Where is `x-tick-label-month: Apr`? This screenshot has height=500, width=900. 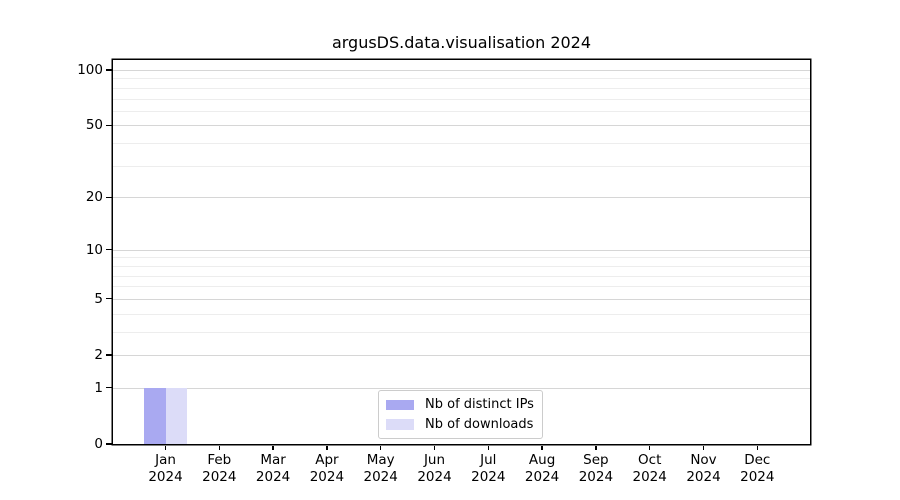 x-tick-label-month: Apr is located at coordinates (327, 460).